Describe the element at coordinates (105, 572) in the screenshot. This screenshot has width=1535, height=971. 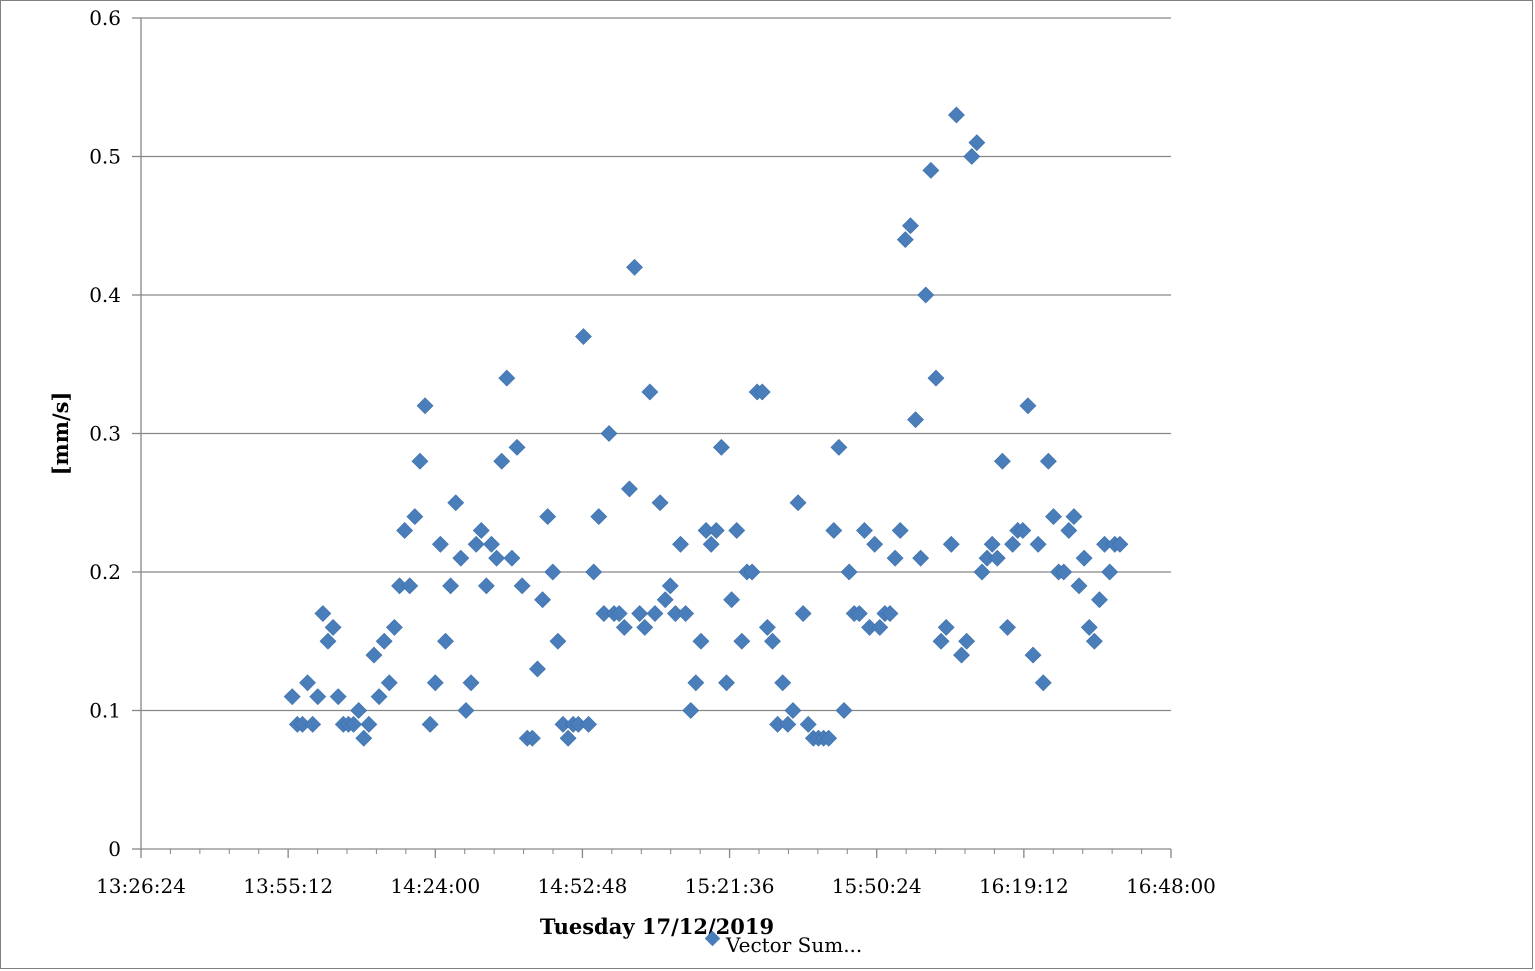
I see `y-tick-label: 0.2` at that location.